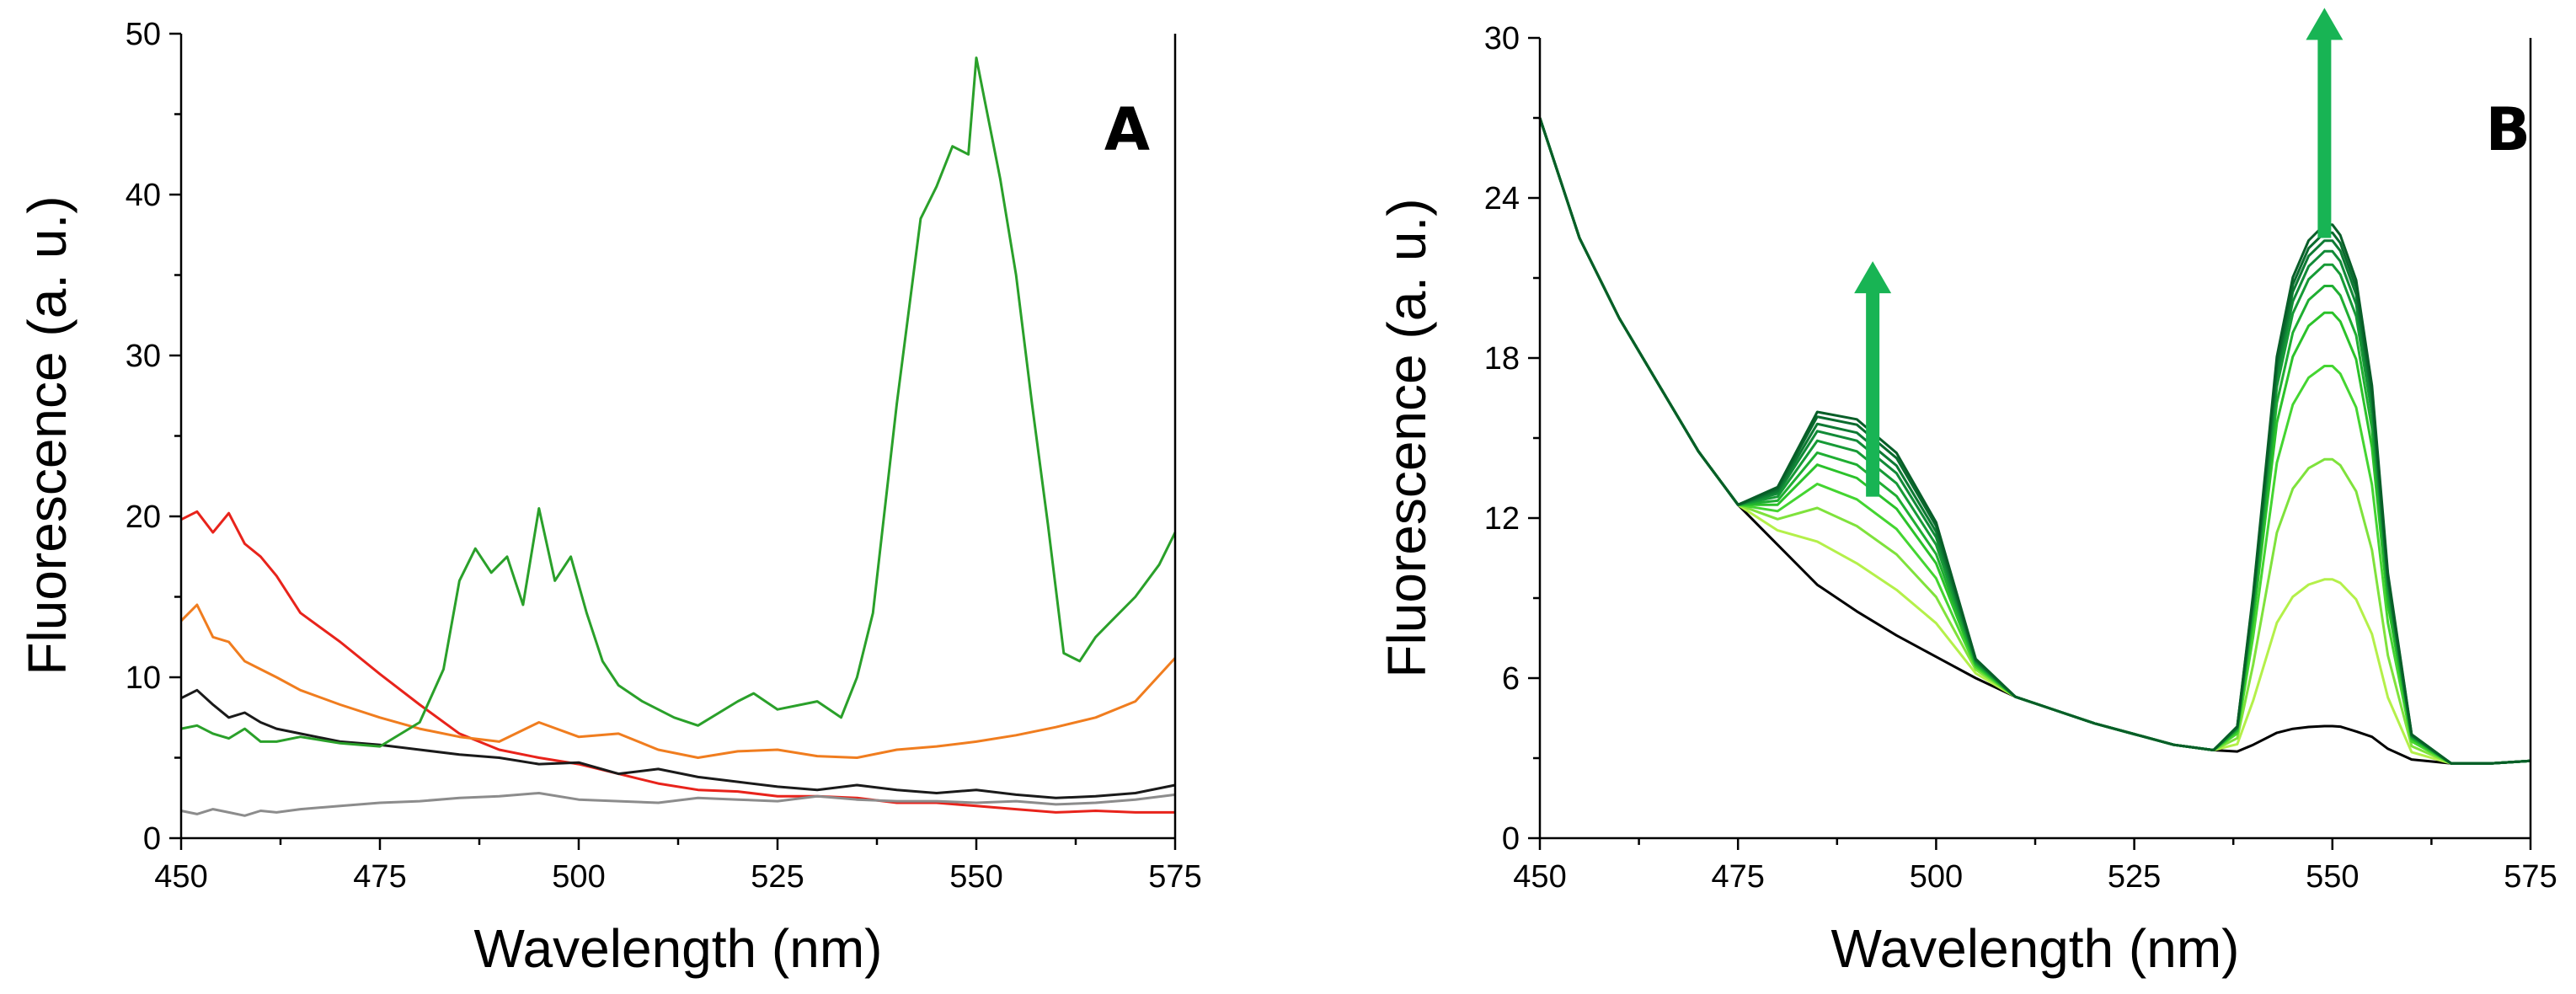 This screenshot has width=2576, height=994. What do you see at coordinates (47, 435) in the screenshot?
I see `panel-a-y-axis-title: Fluorescence (a. u.)` at bounding box center [47, 435].